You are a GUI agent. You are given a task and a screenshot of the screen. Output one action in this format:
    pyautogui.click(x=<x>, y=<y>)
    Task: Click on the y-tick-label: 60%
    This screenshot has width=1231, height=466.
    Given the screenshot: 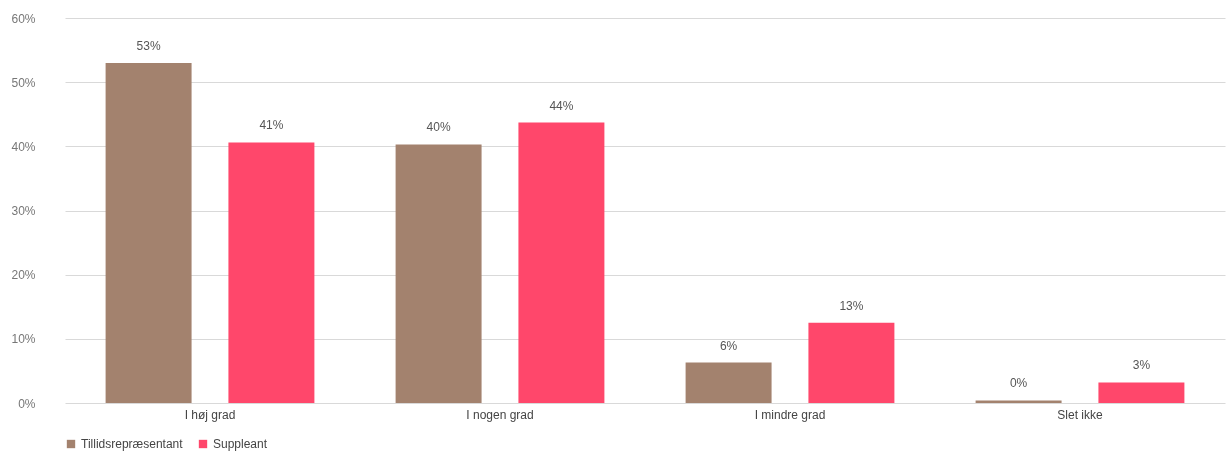 What is the action you would take?
    pyautogui.click(x=23, y=18)
    